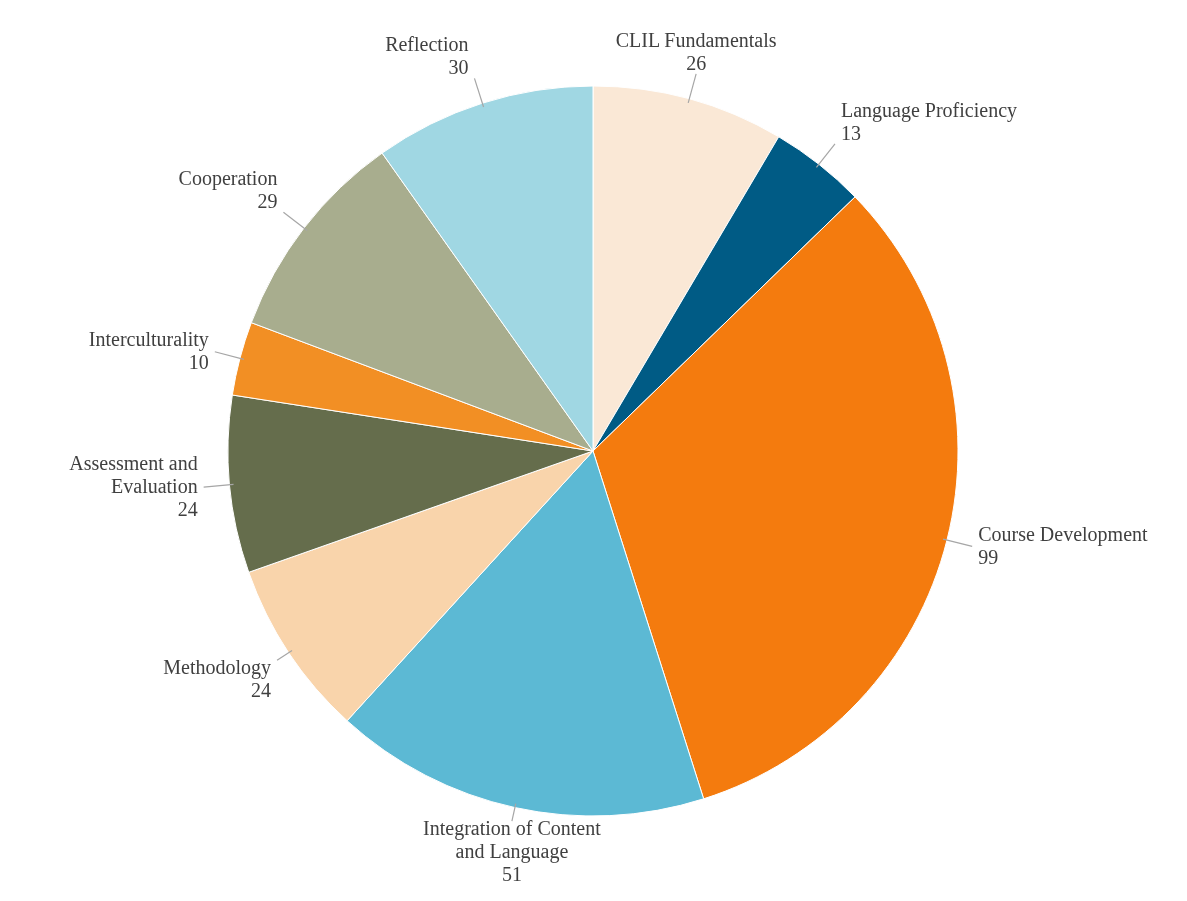 This screenshot has height=901, width=1187. Describe the element at coordinates (458, 67) in the screenshot. I see `data-label: 30` at that location.